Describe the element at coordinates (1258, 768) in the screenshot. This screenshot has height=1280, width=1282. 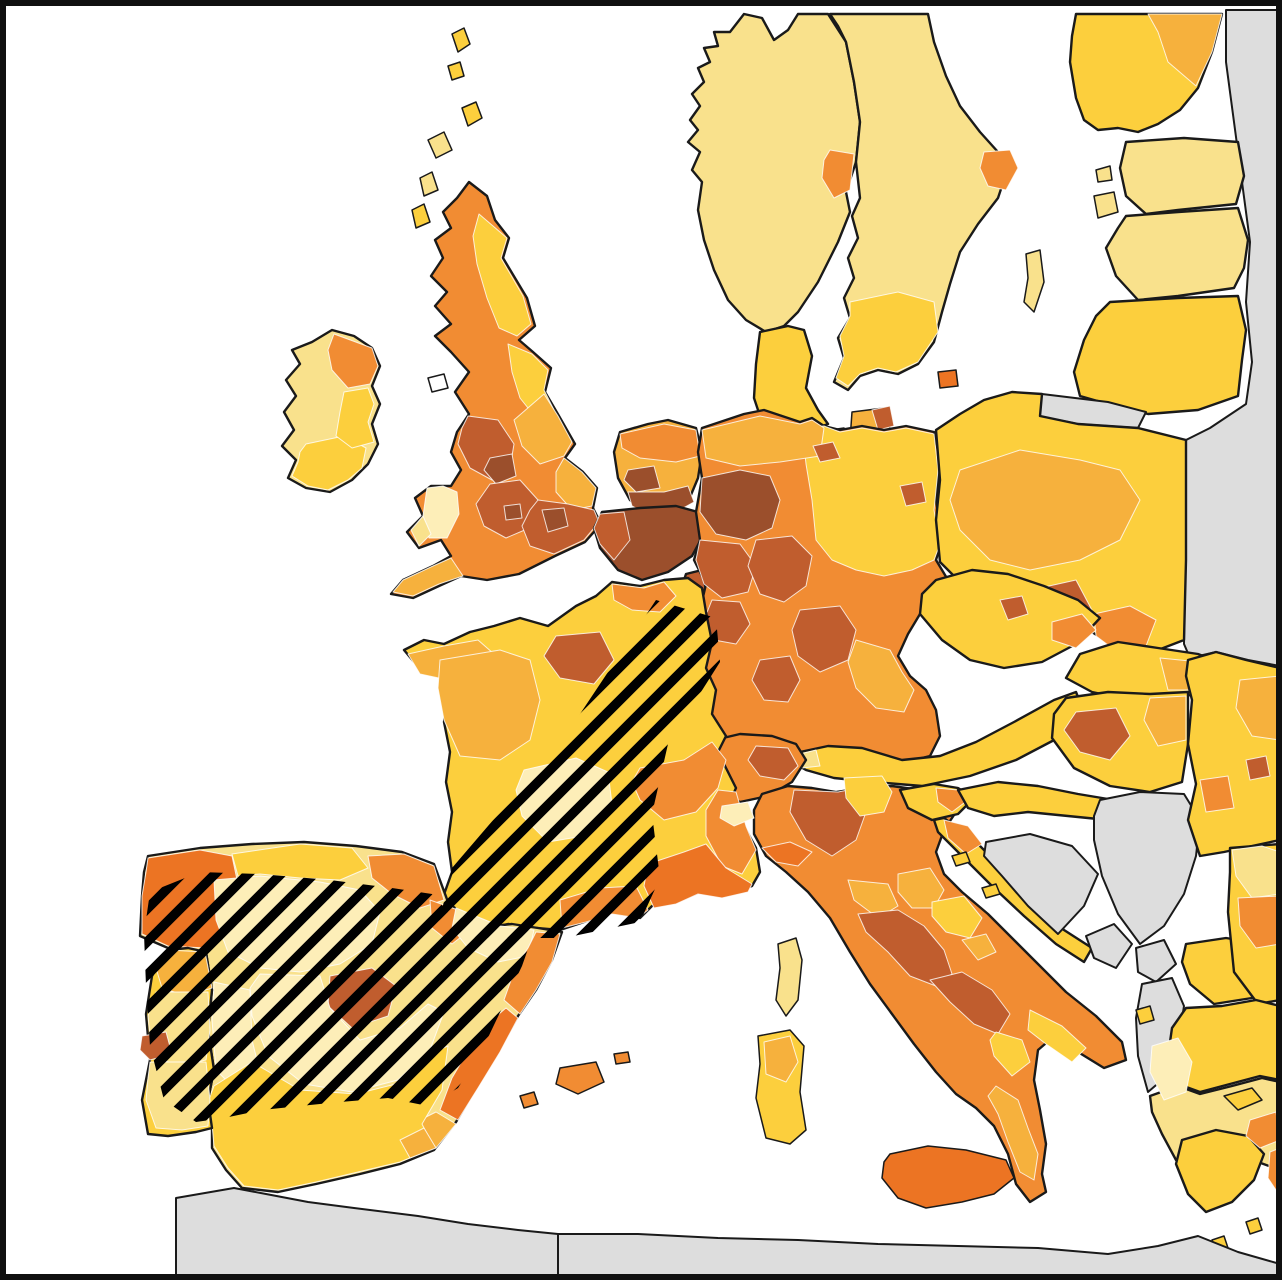
I see `region-bucharest` at that location.